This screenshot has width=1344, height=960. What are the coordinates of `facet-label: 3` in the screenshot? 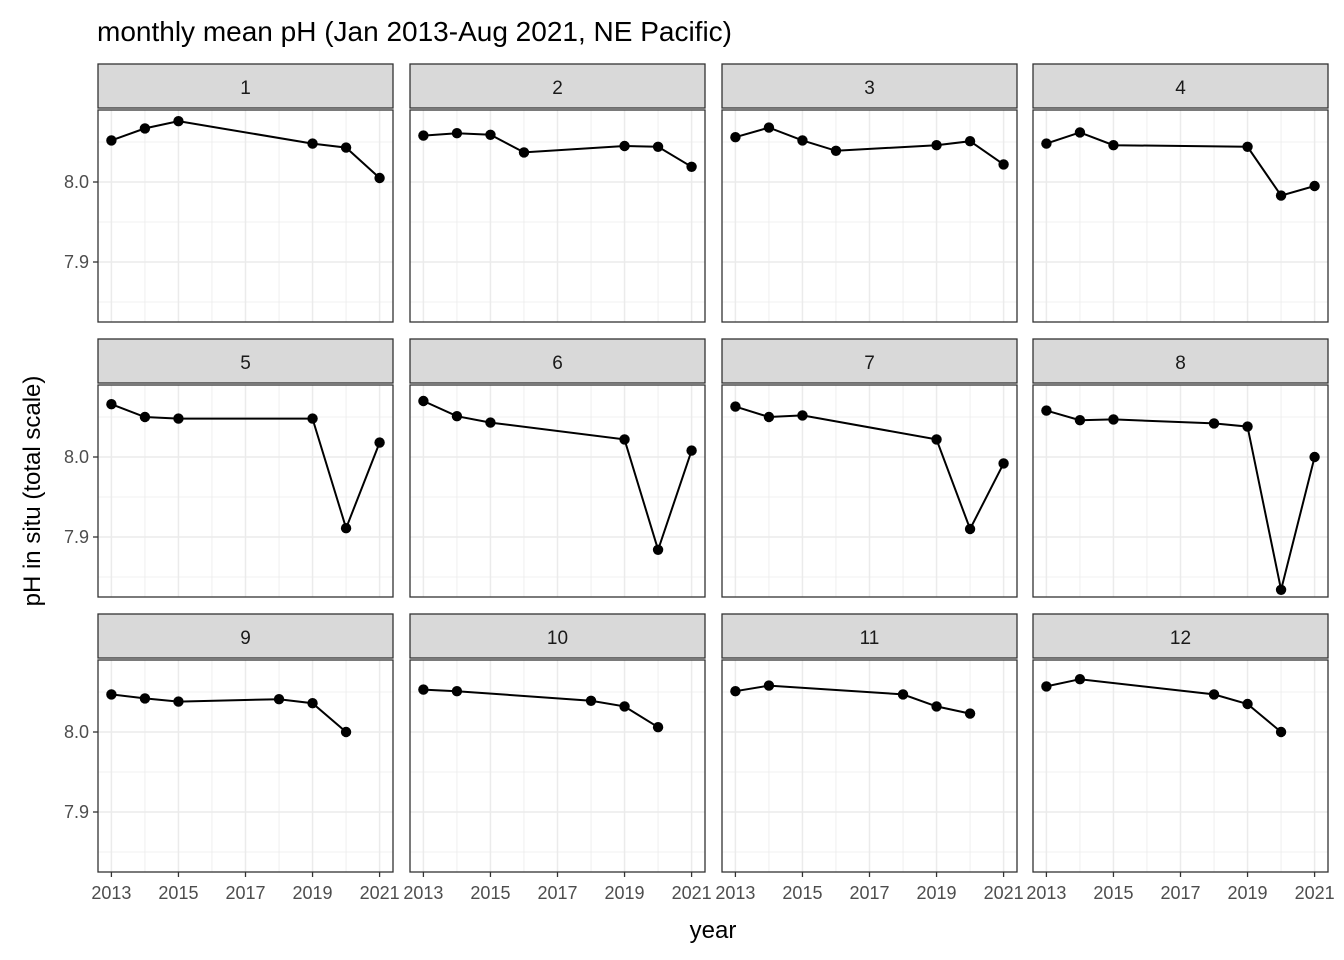 It's located at (869, 88).